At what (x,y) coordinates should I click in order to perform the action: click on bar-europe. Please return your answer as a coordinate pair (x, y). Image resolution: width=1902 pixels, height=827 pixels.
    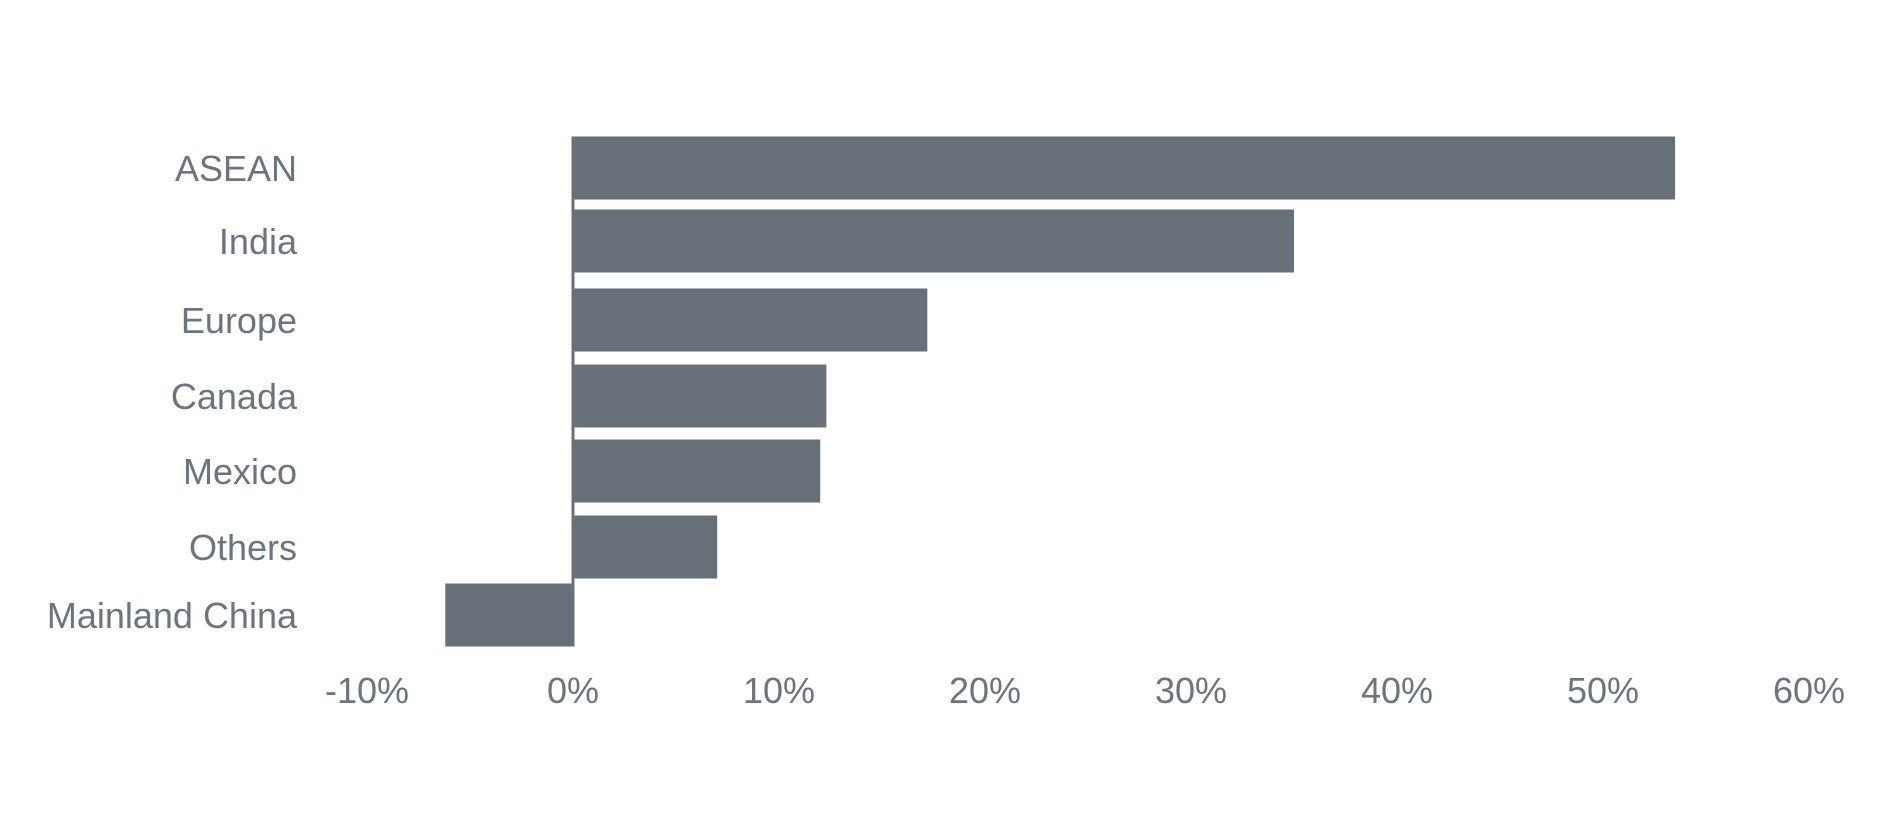
    Looking at the image, I should click on (750, 320).